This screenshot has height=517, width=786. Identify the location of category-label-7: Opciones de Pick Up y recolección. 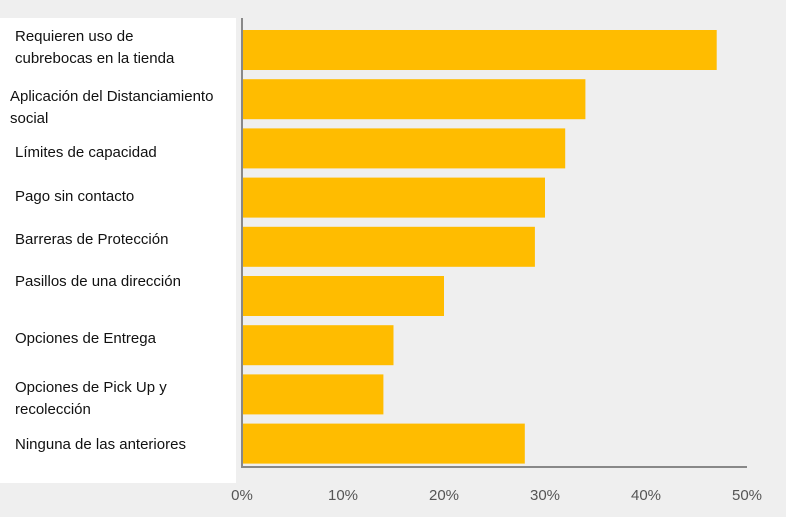
(91, 398).